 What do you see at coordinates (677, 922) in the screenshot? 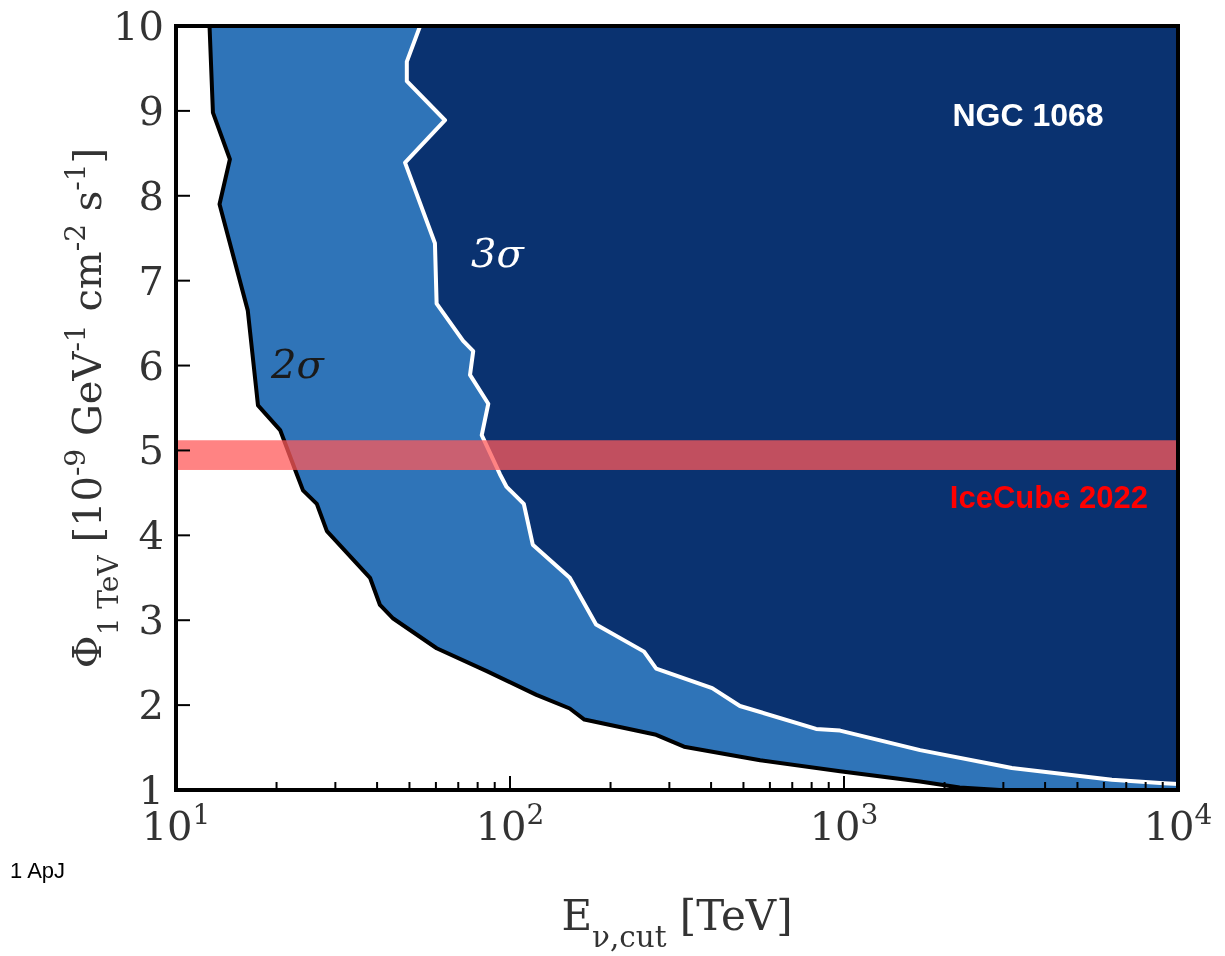
I see `x-axis-title: E$_{ν,cut}$ [TeV]` at bounding box center [677, 922].